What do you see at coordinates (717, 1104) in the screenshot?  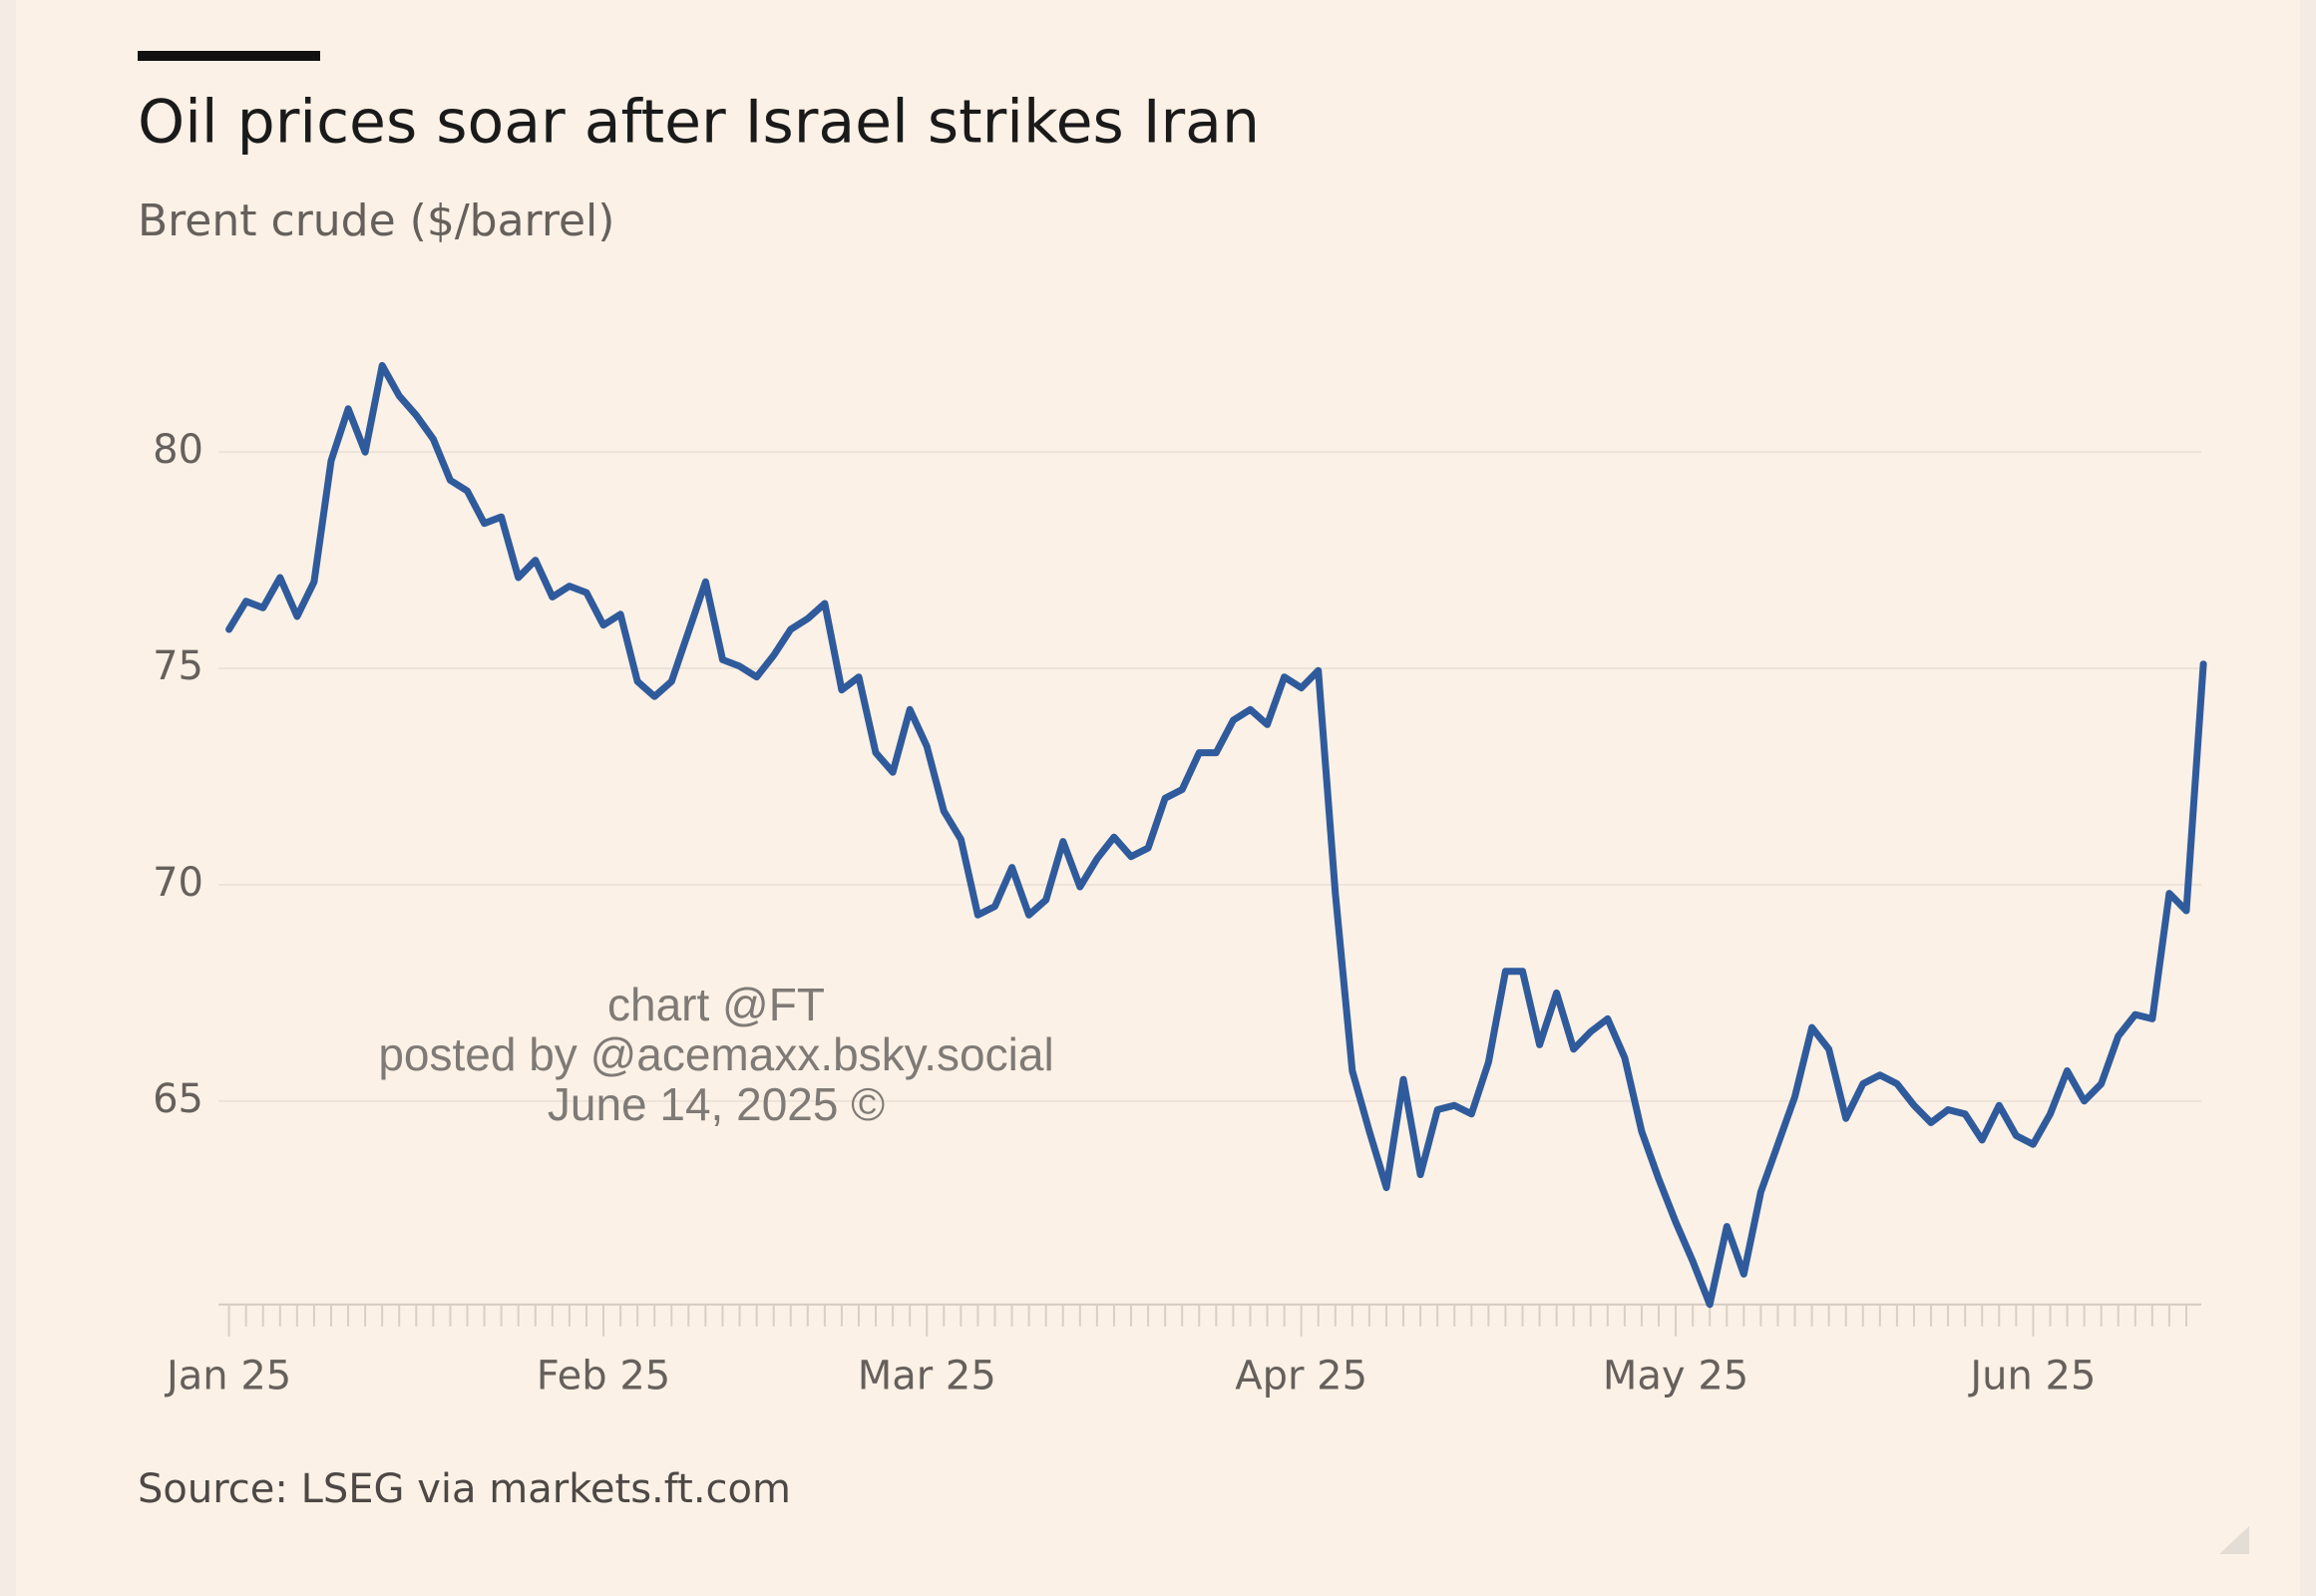 I see `watermark-text: June 14, 2025 ©` at bounding box center [717, 1104].